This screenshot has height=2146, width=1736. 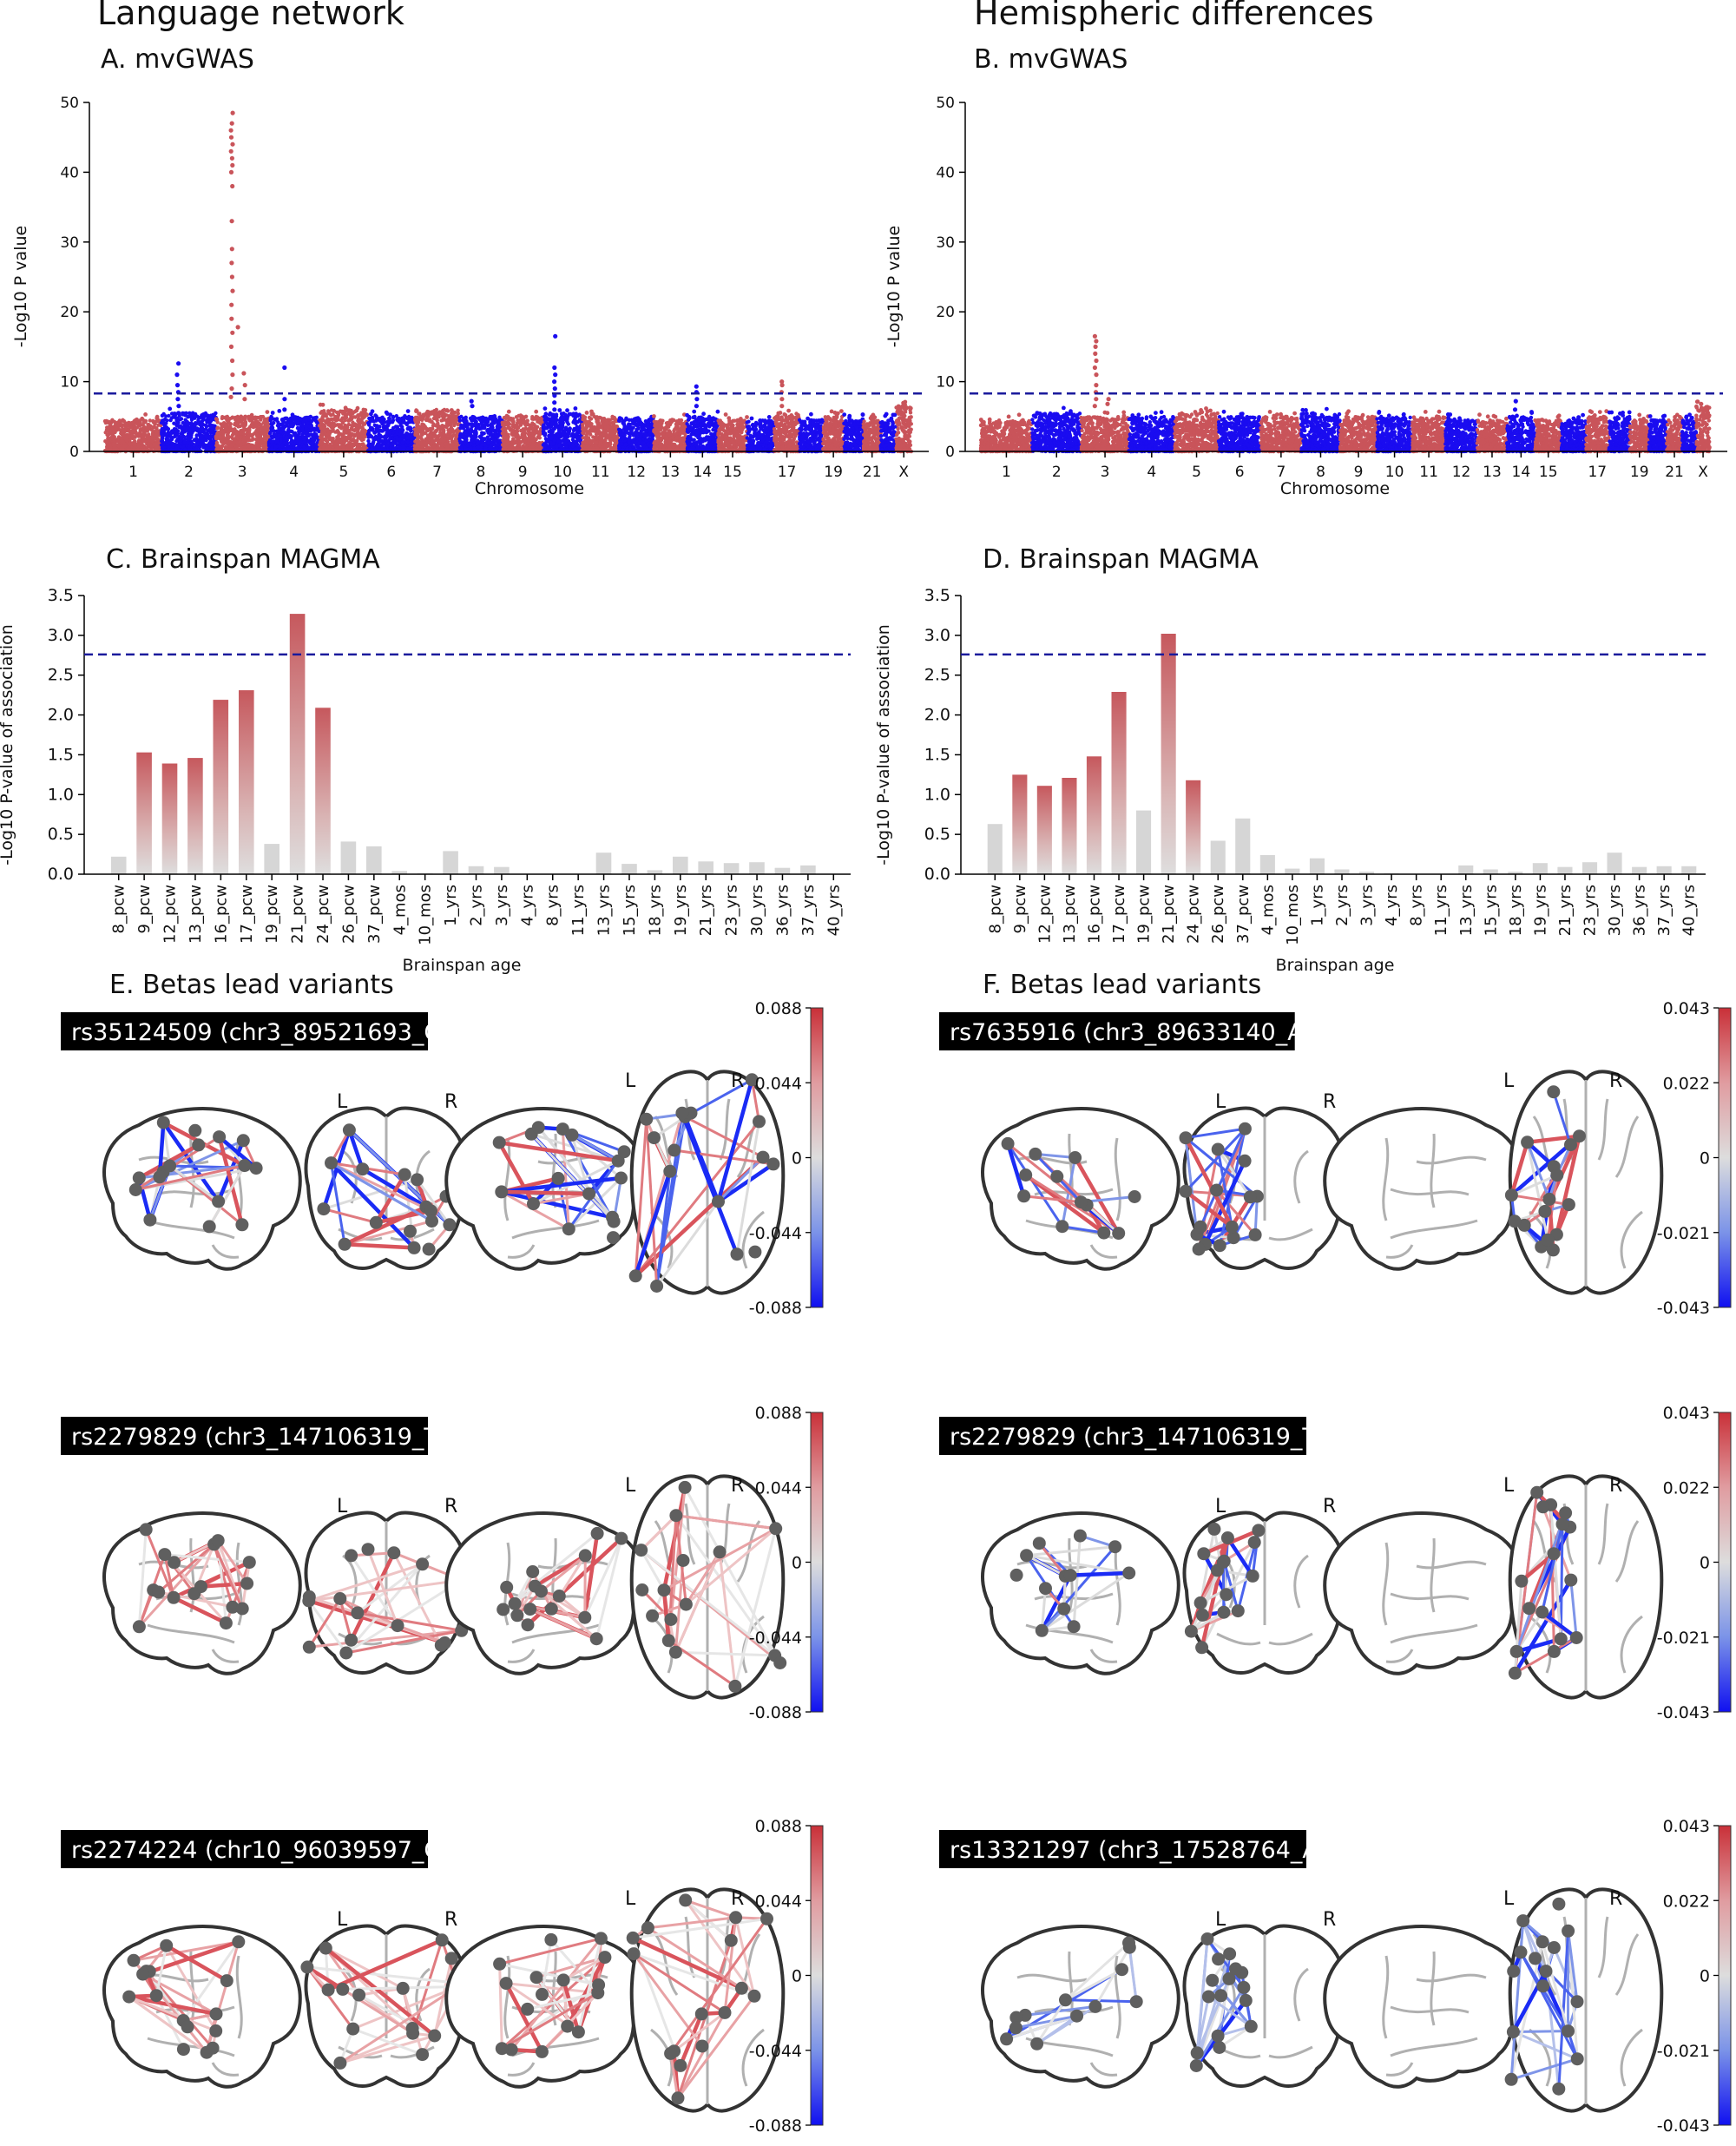 What do you see at coordinates (69, 172) in the screenshot?
I see `y-tick-label: 40` at bounding box center [69, 172].